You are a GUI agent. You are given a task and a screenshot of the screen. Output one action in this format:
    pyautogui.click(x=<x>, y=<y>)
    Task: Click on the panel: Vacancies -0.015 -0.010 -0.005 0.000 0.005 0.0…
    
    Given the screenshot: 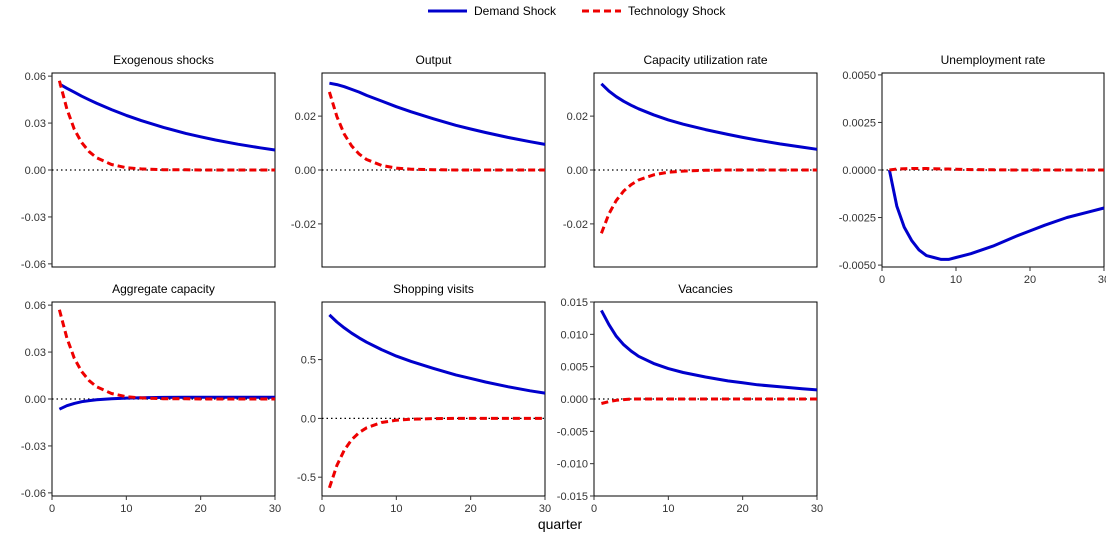 What is the action you would take?
    pyautogui.click(x=690, y=398)
    